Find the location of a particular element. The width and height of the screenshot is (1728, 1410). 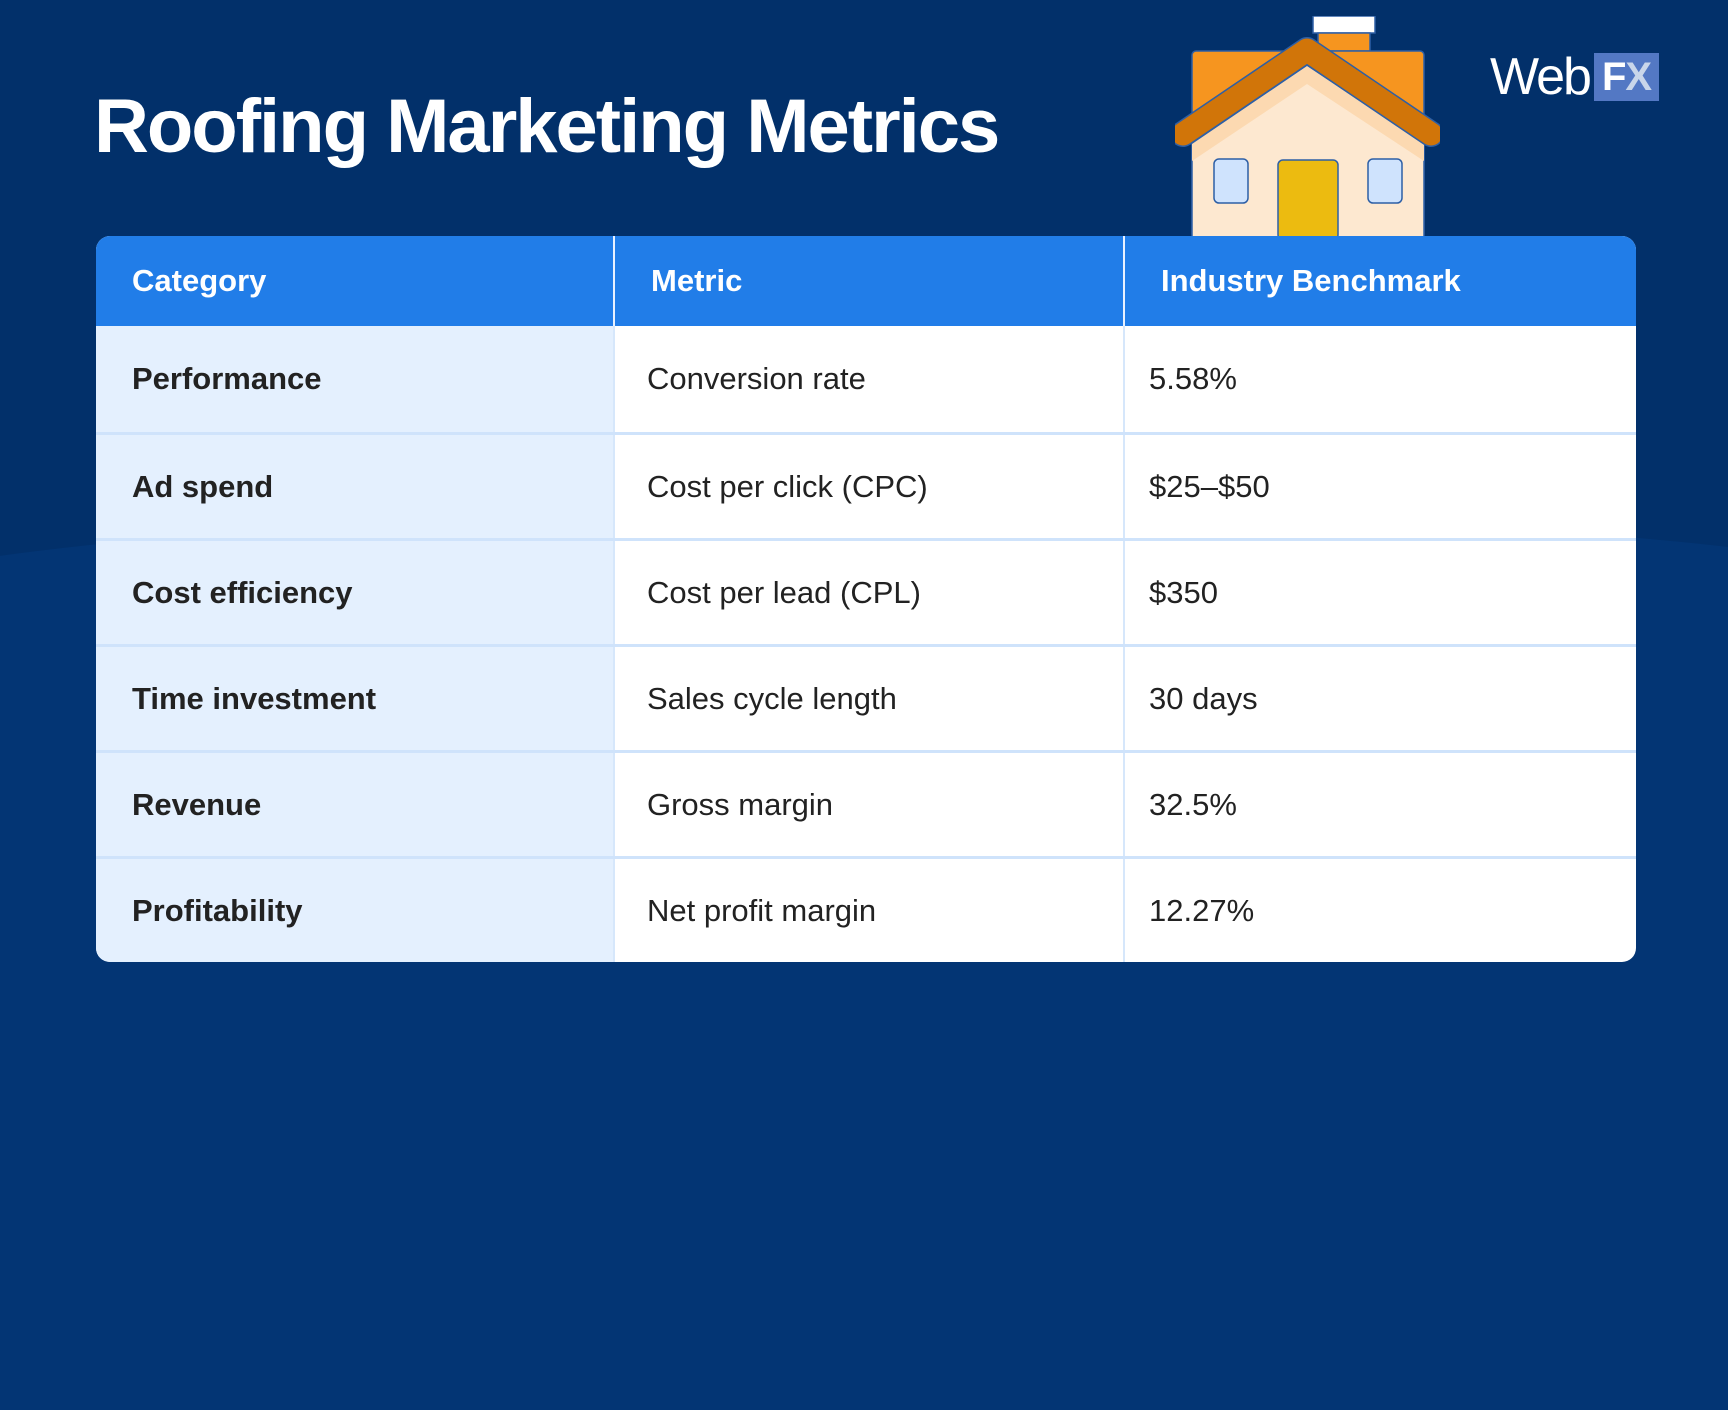

table-row: Profitability Net profit margin 12.27% is located at coordinates (866, 909).